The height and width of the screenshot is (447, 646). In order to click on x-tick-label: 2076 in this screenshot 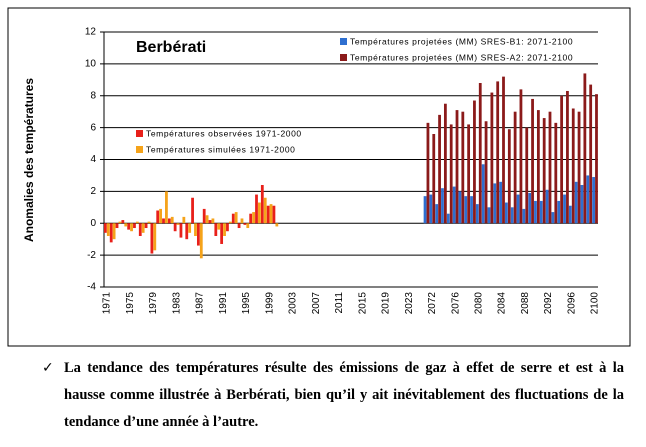, I will do `click(455, 303)`.